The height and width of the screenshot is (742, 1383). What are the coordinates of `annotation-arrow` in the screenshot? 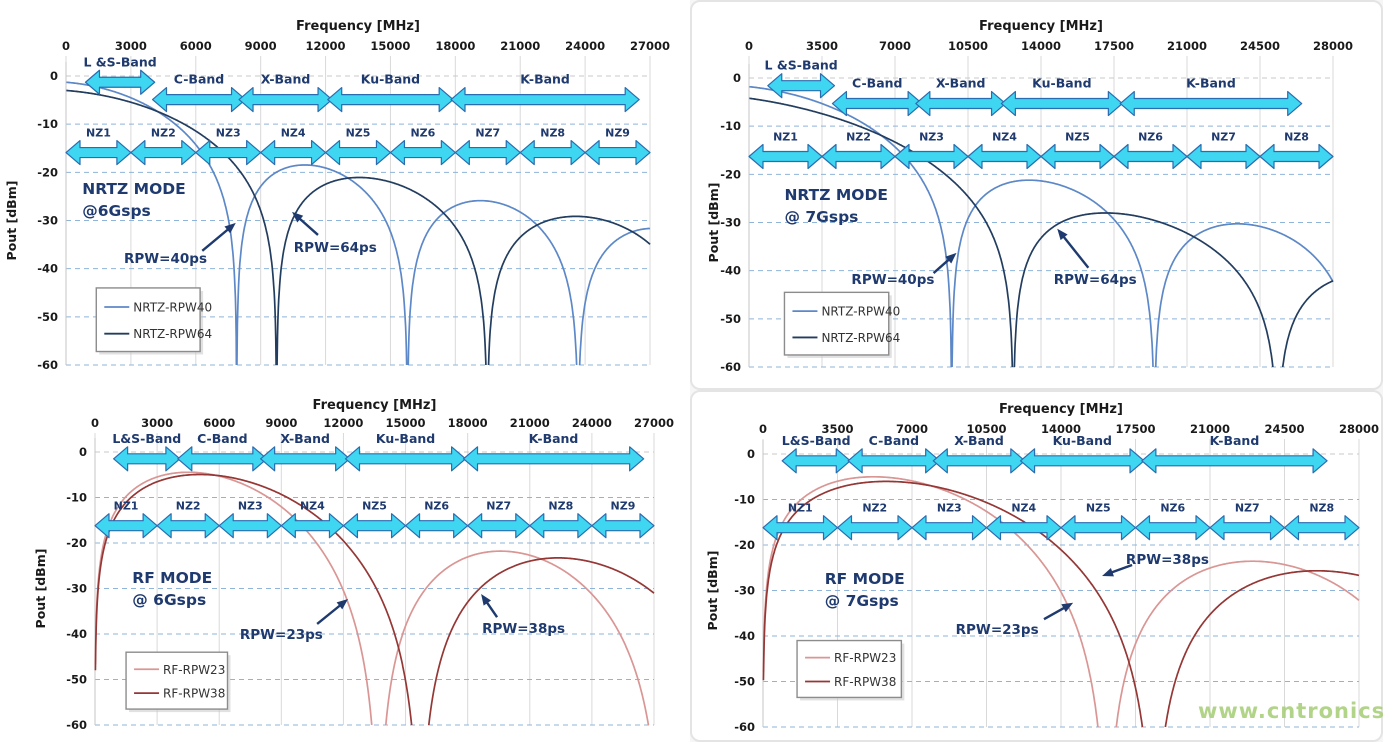 It's located at (1055, 612).